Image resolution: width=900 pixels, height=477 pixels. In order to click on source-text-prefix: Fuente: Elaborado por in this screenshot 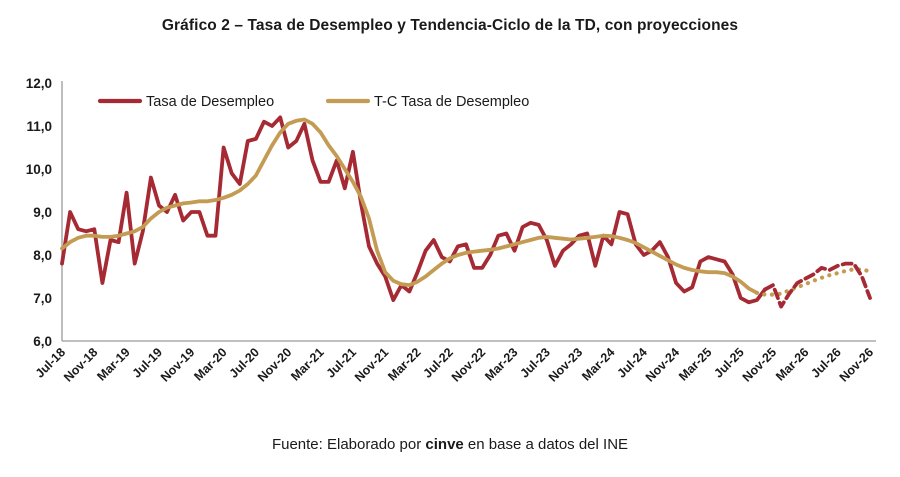, I will do `click(348, 444)`.